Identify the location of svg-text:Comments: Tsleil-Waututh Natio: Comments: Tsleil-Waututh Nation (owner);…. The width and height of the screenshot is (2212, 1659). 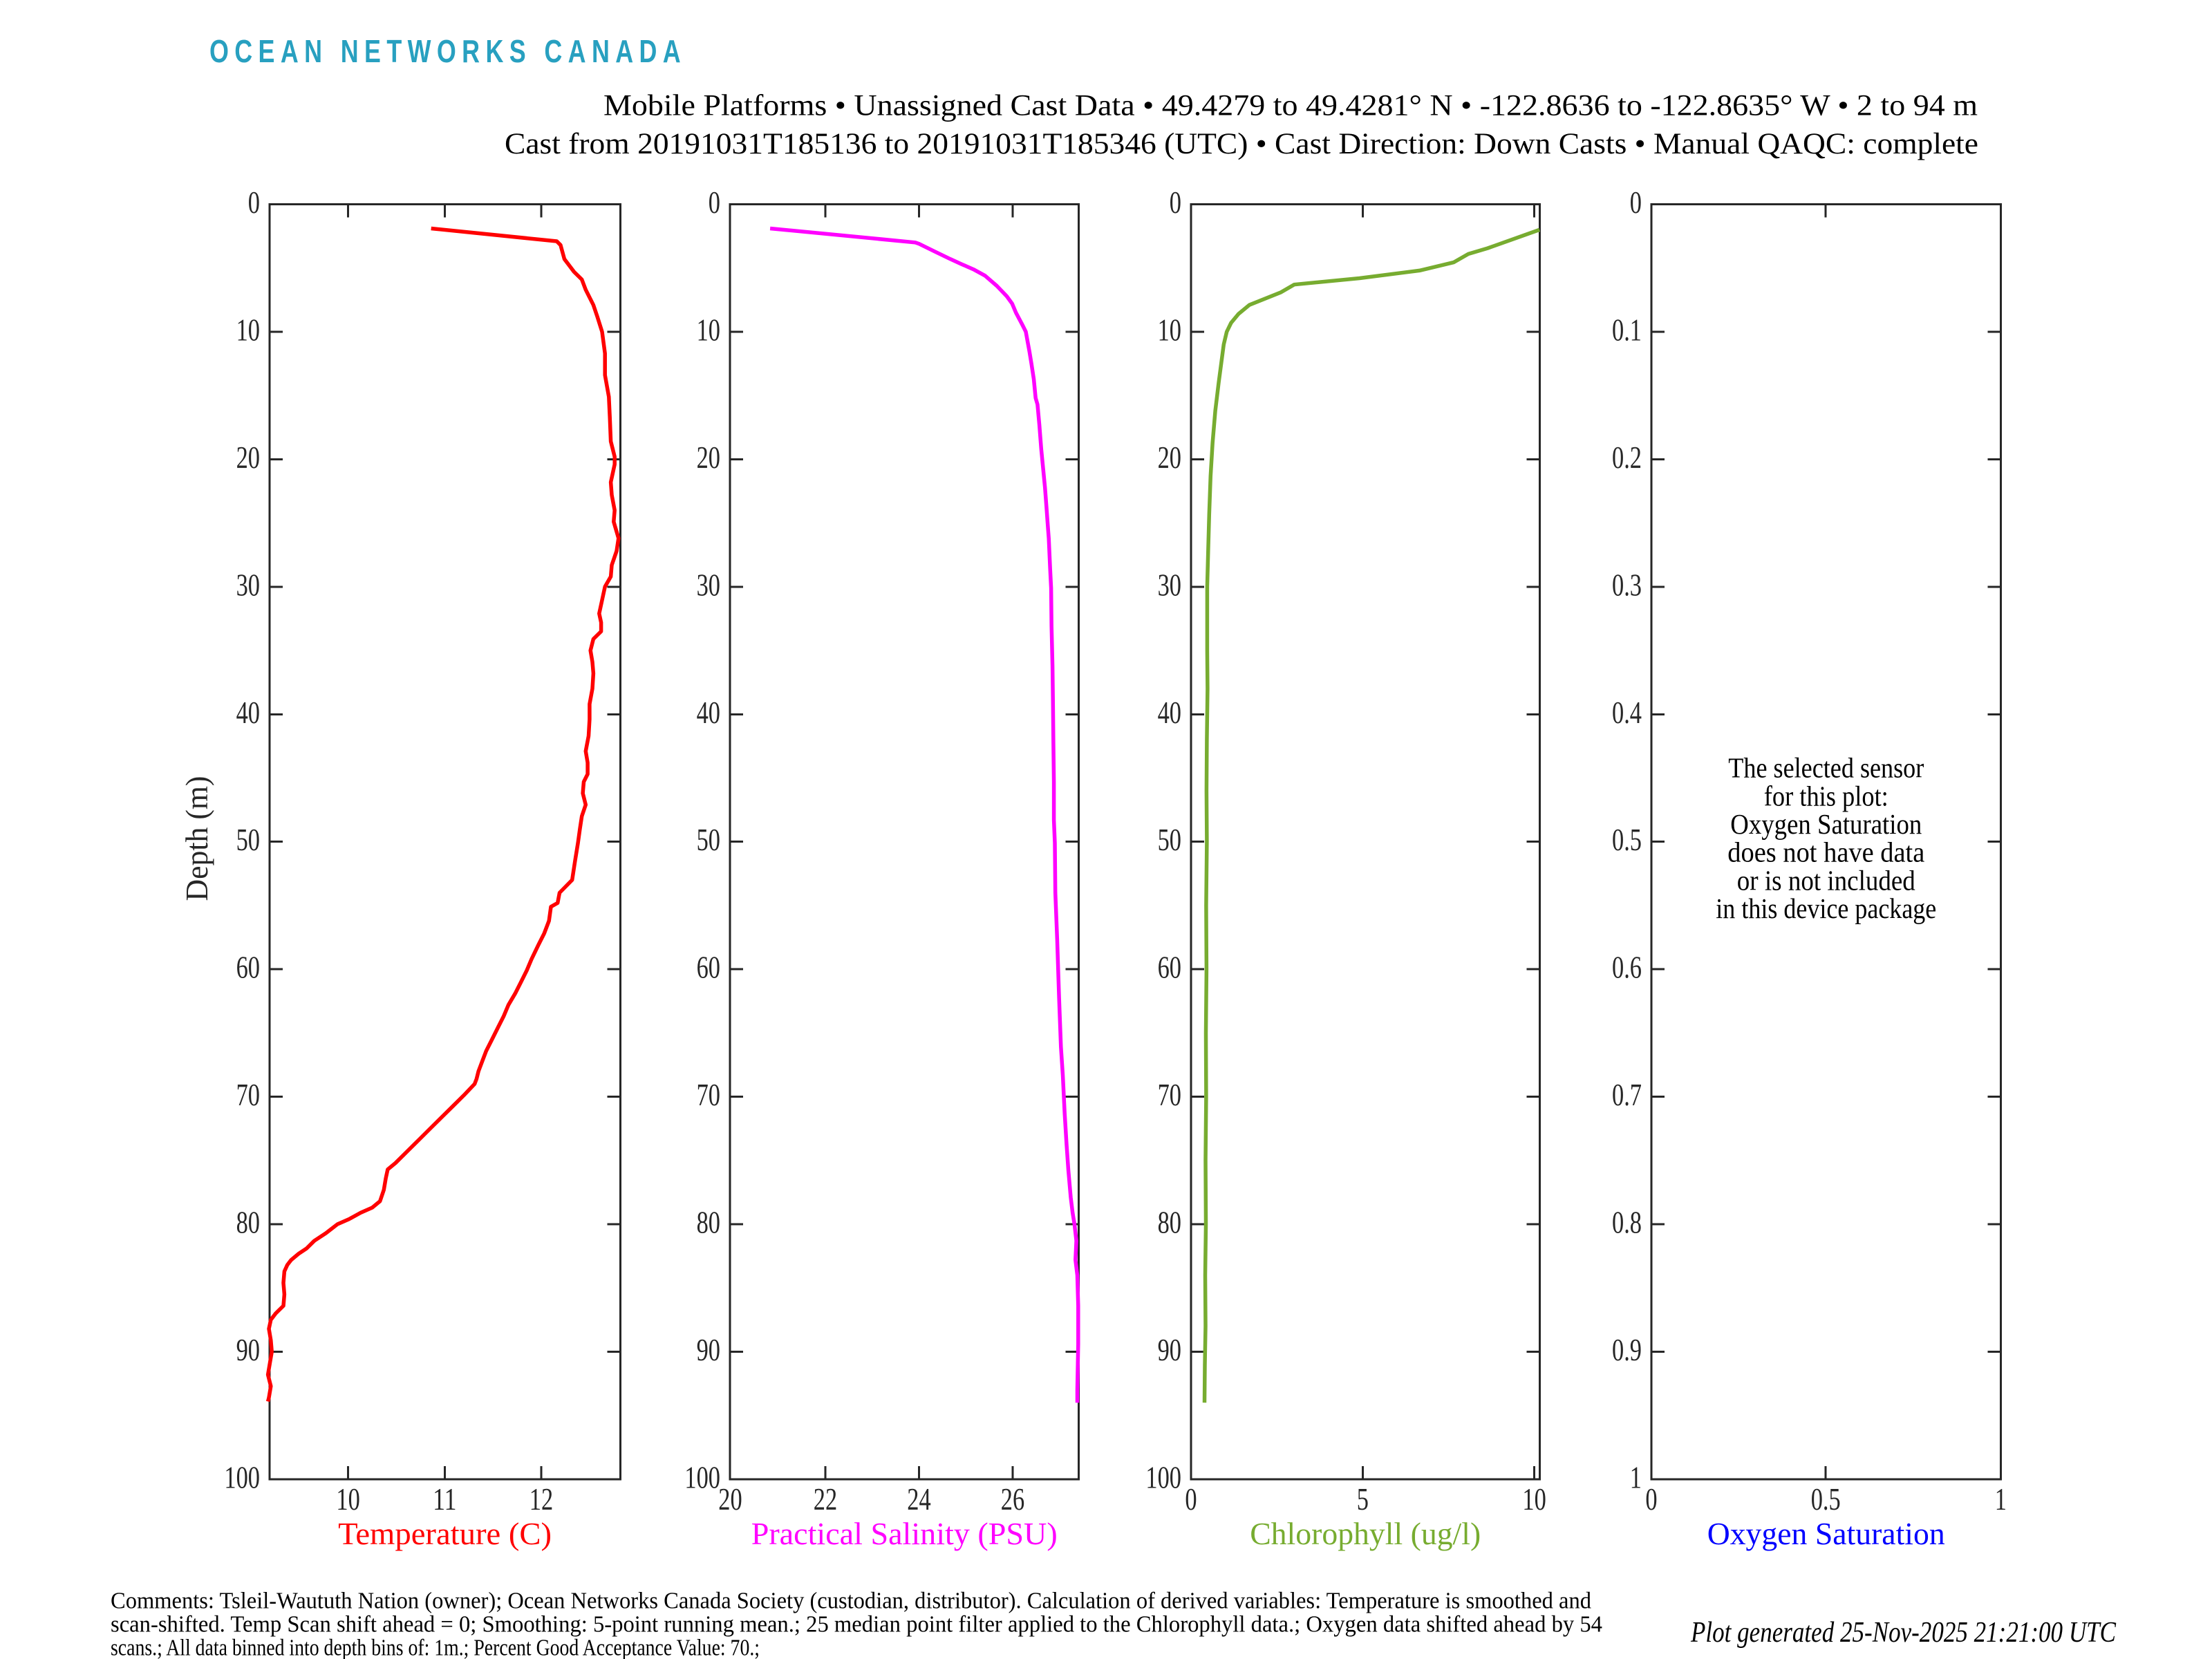
(851, 1601).